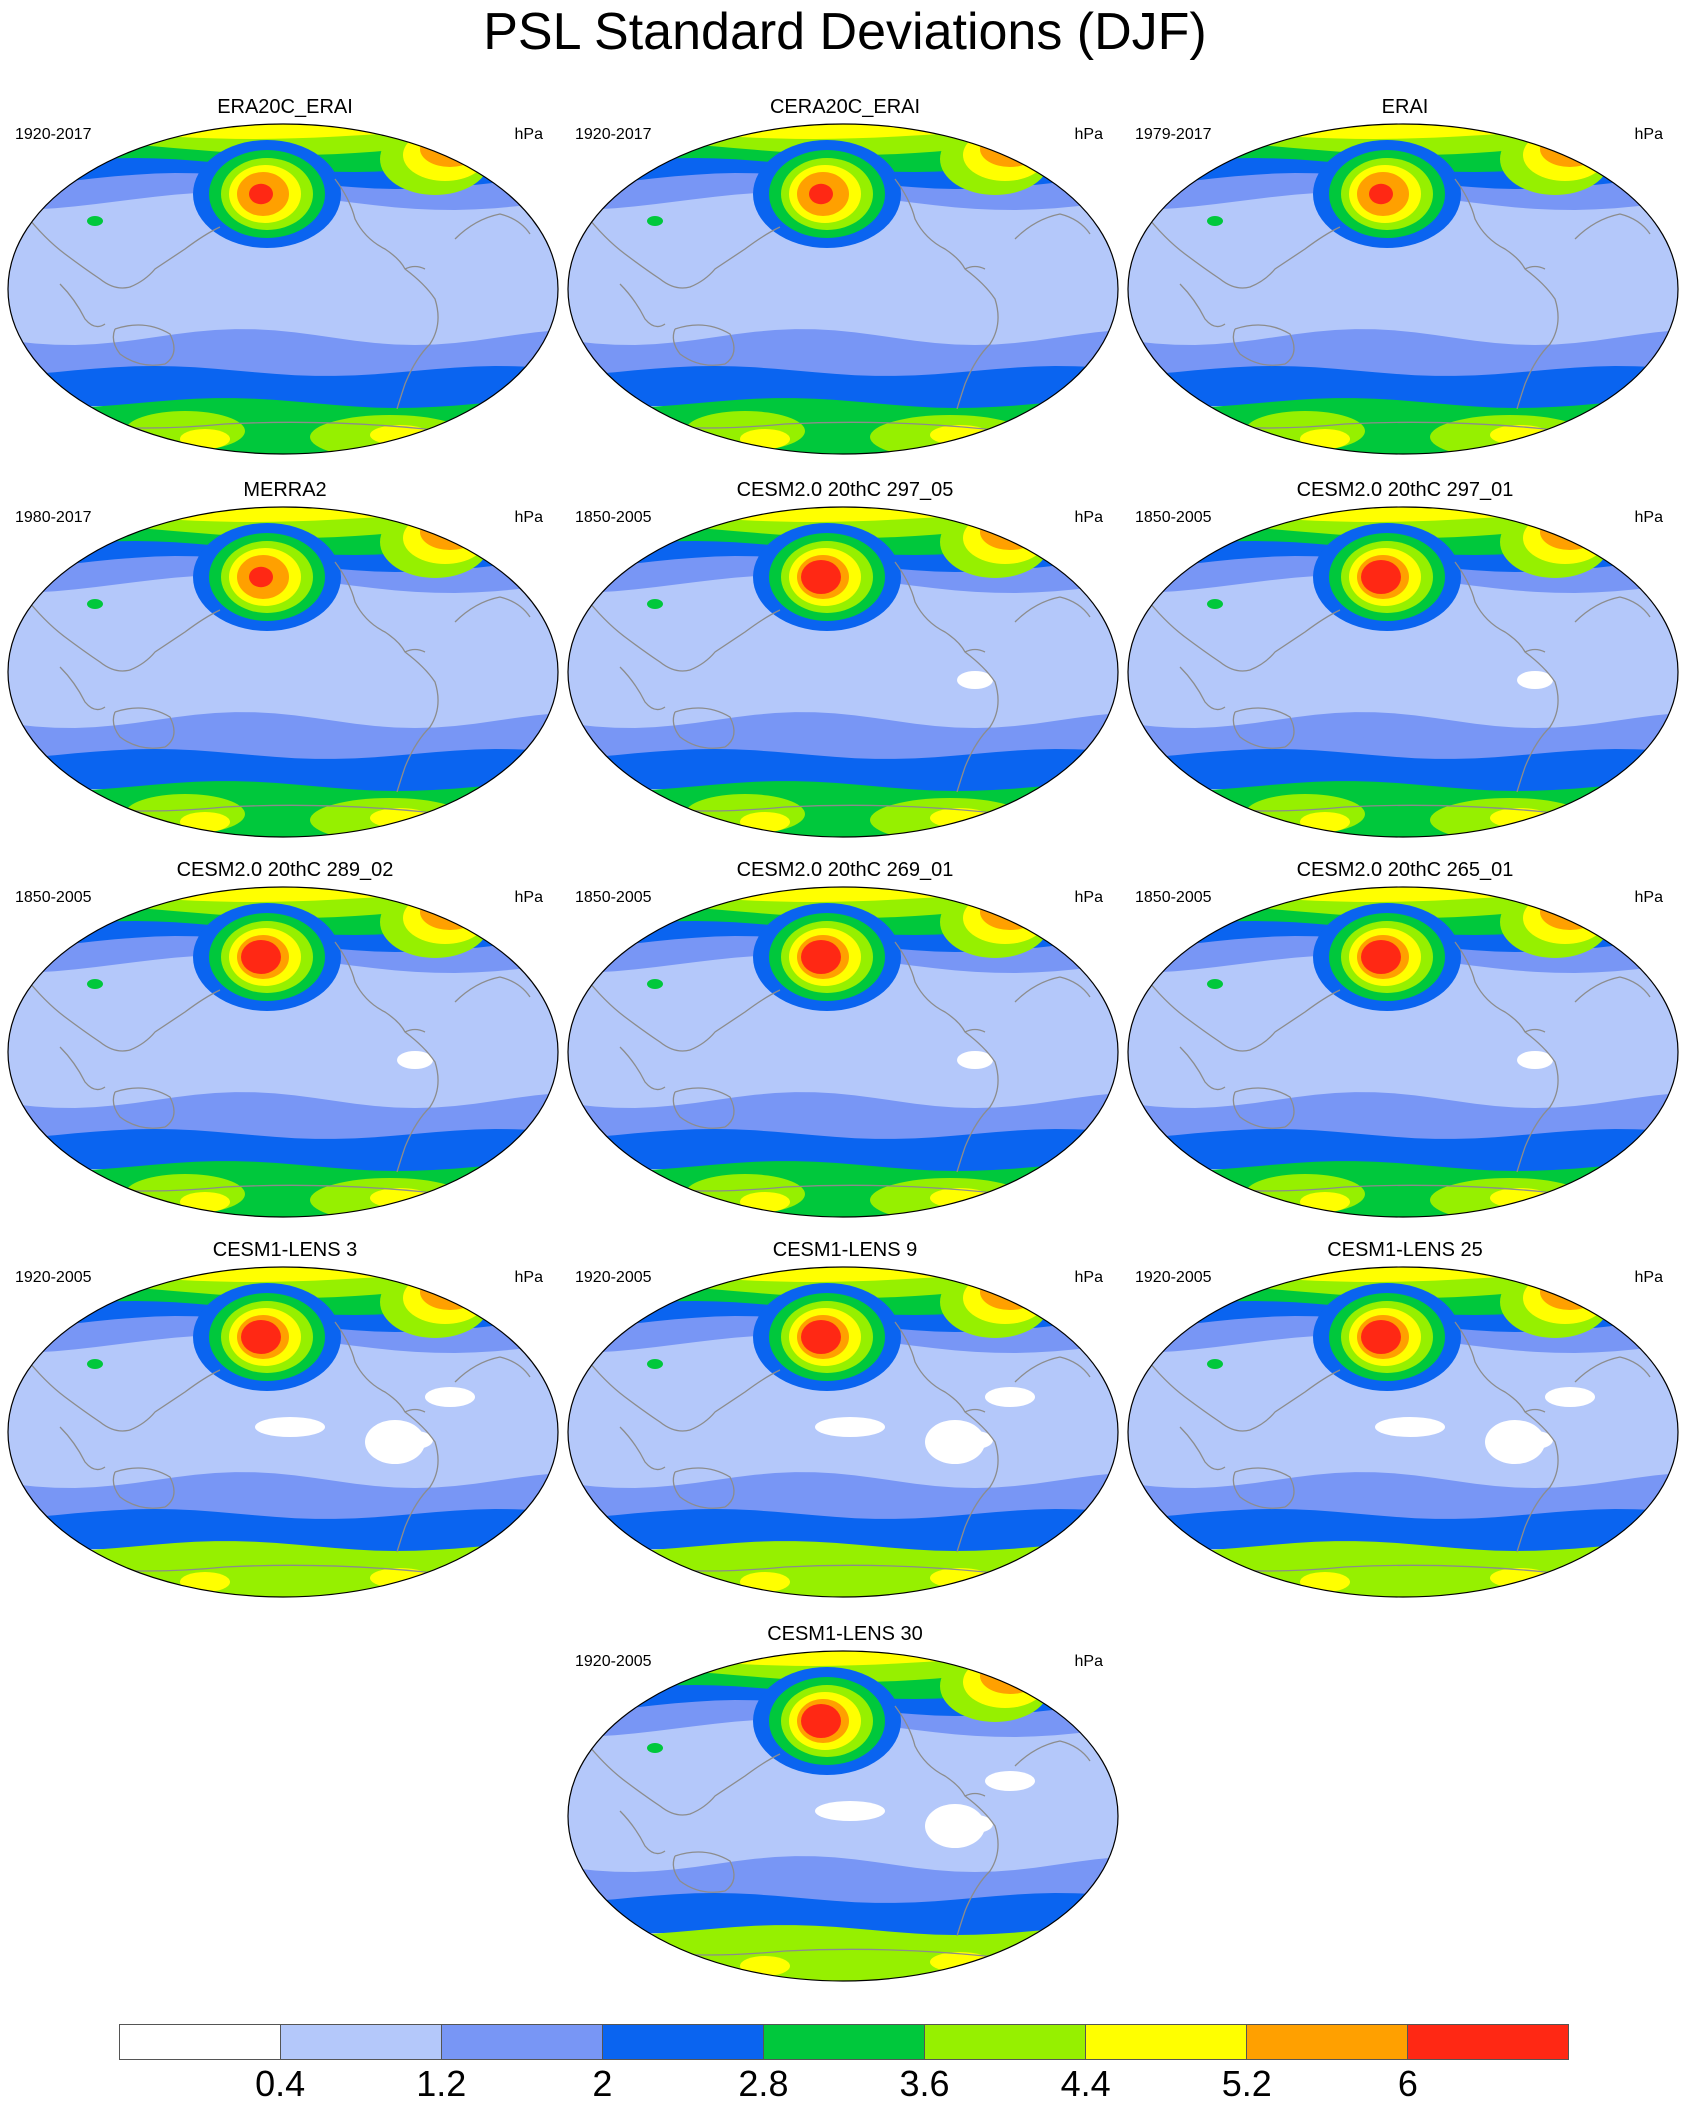  I want to click on panel-period: 1920-2005, so click(1173, 1277).